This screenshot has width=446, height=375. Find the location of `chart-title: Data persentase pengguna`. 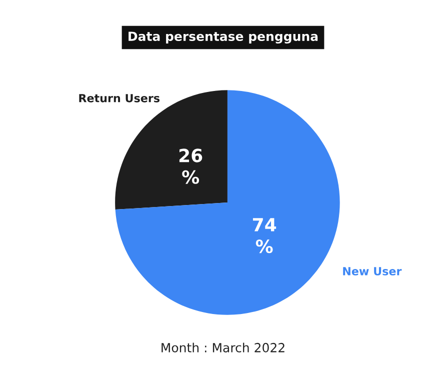

chart-title: Data persentase pengguna is located at coordinates (223, 38).